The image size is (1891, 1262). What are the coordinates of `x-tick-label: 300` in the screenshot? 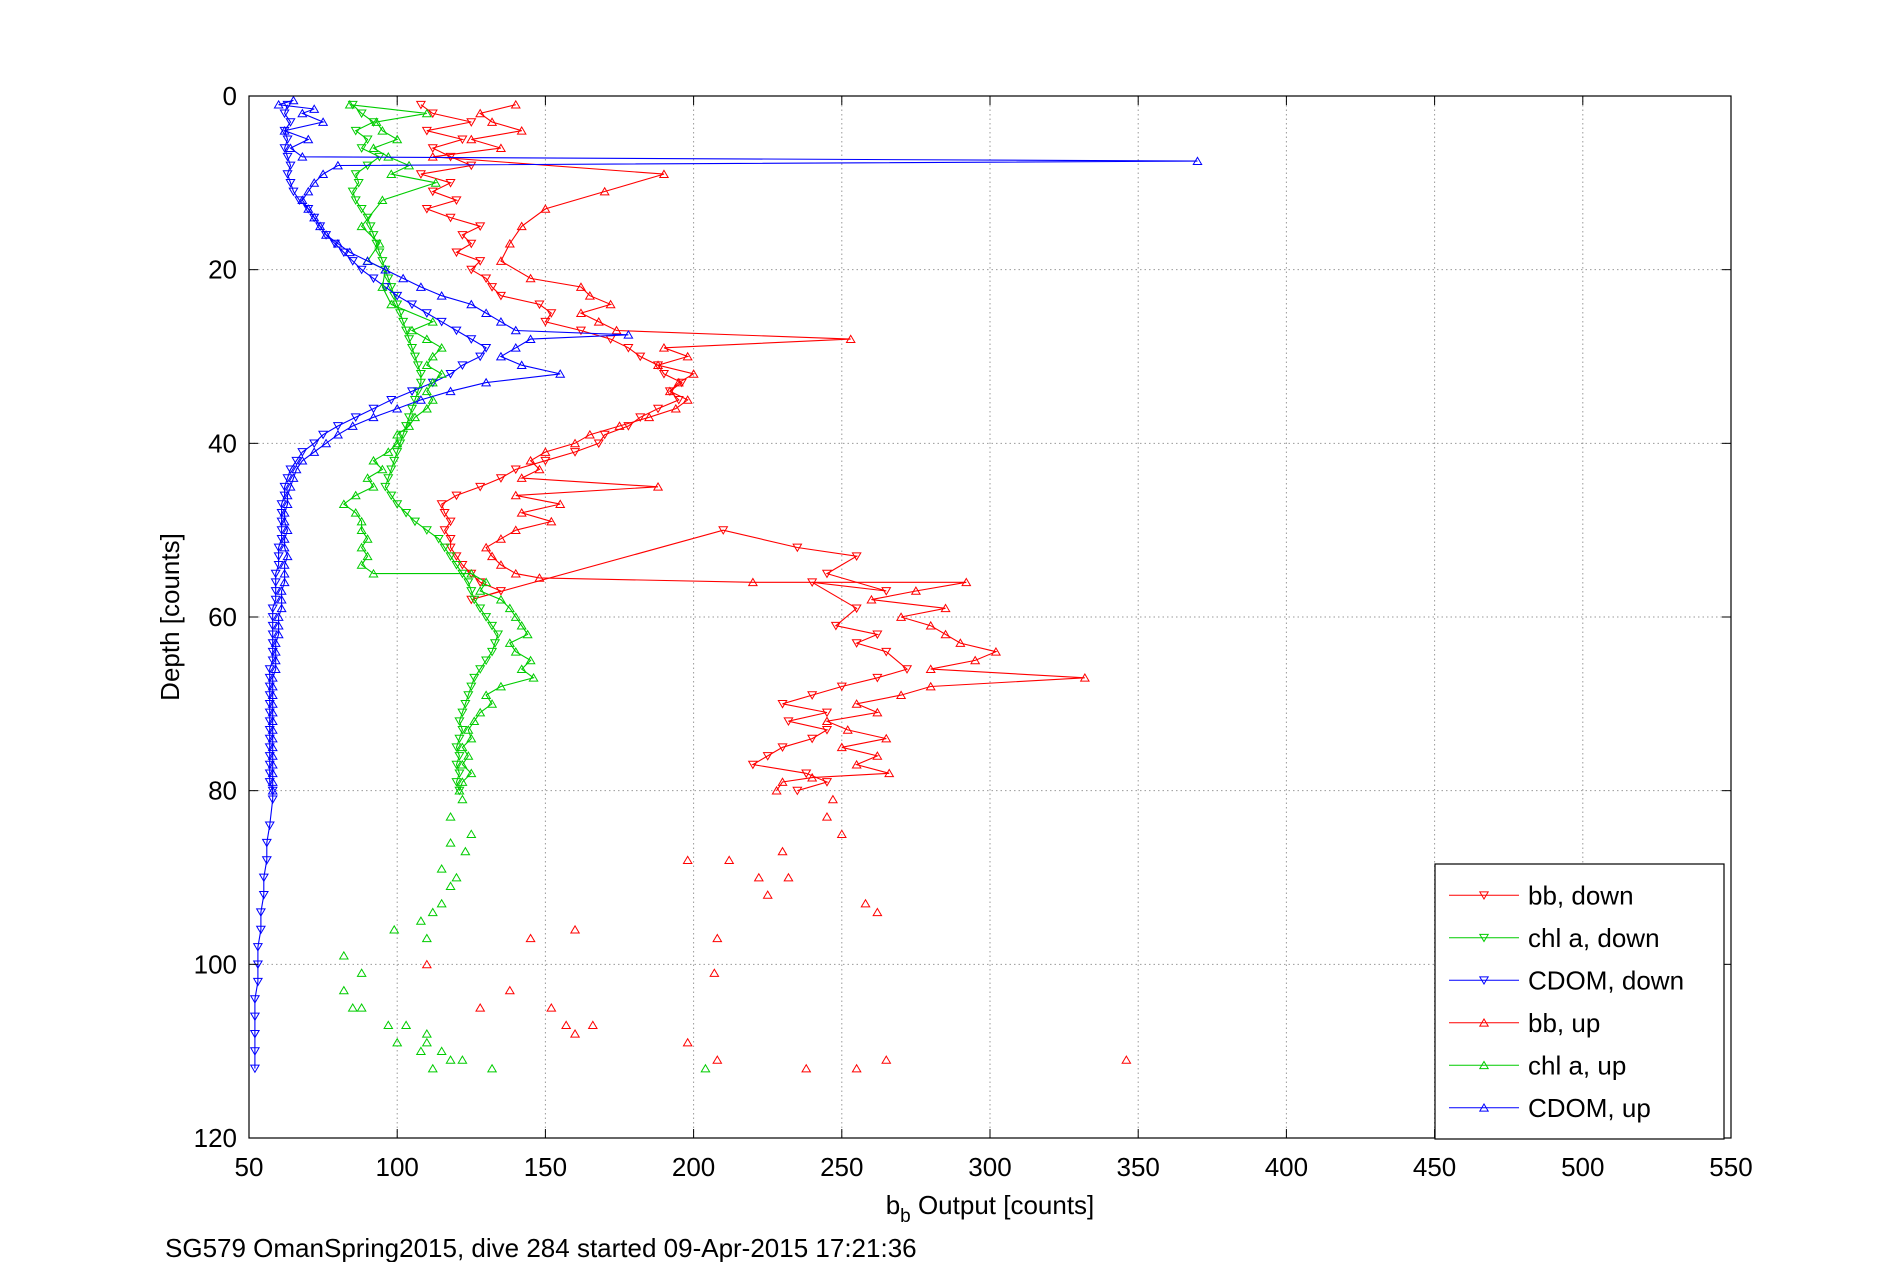 It's located at (989, 1167).